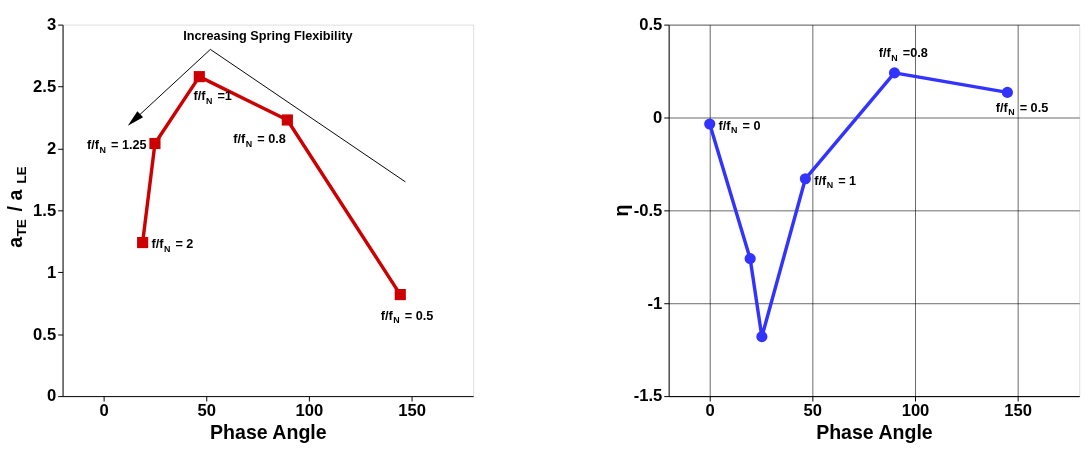 The height and width of the screenshot is (464, 1090). What do you see at coordinates (16, 207) in the screenshot?
I see `y-axis-title: aTE / aLE` at bounding box center [16, 207].